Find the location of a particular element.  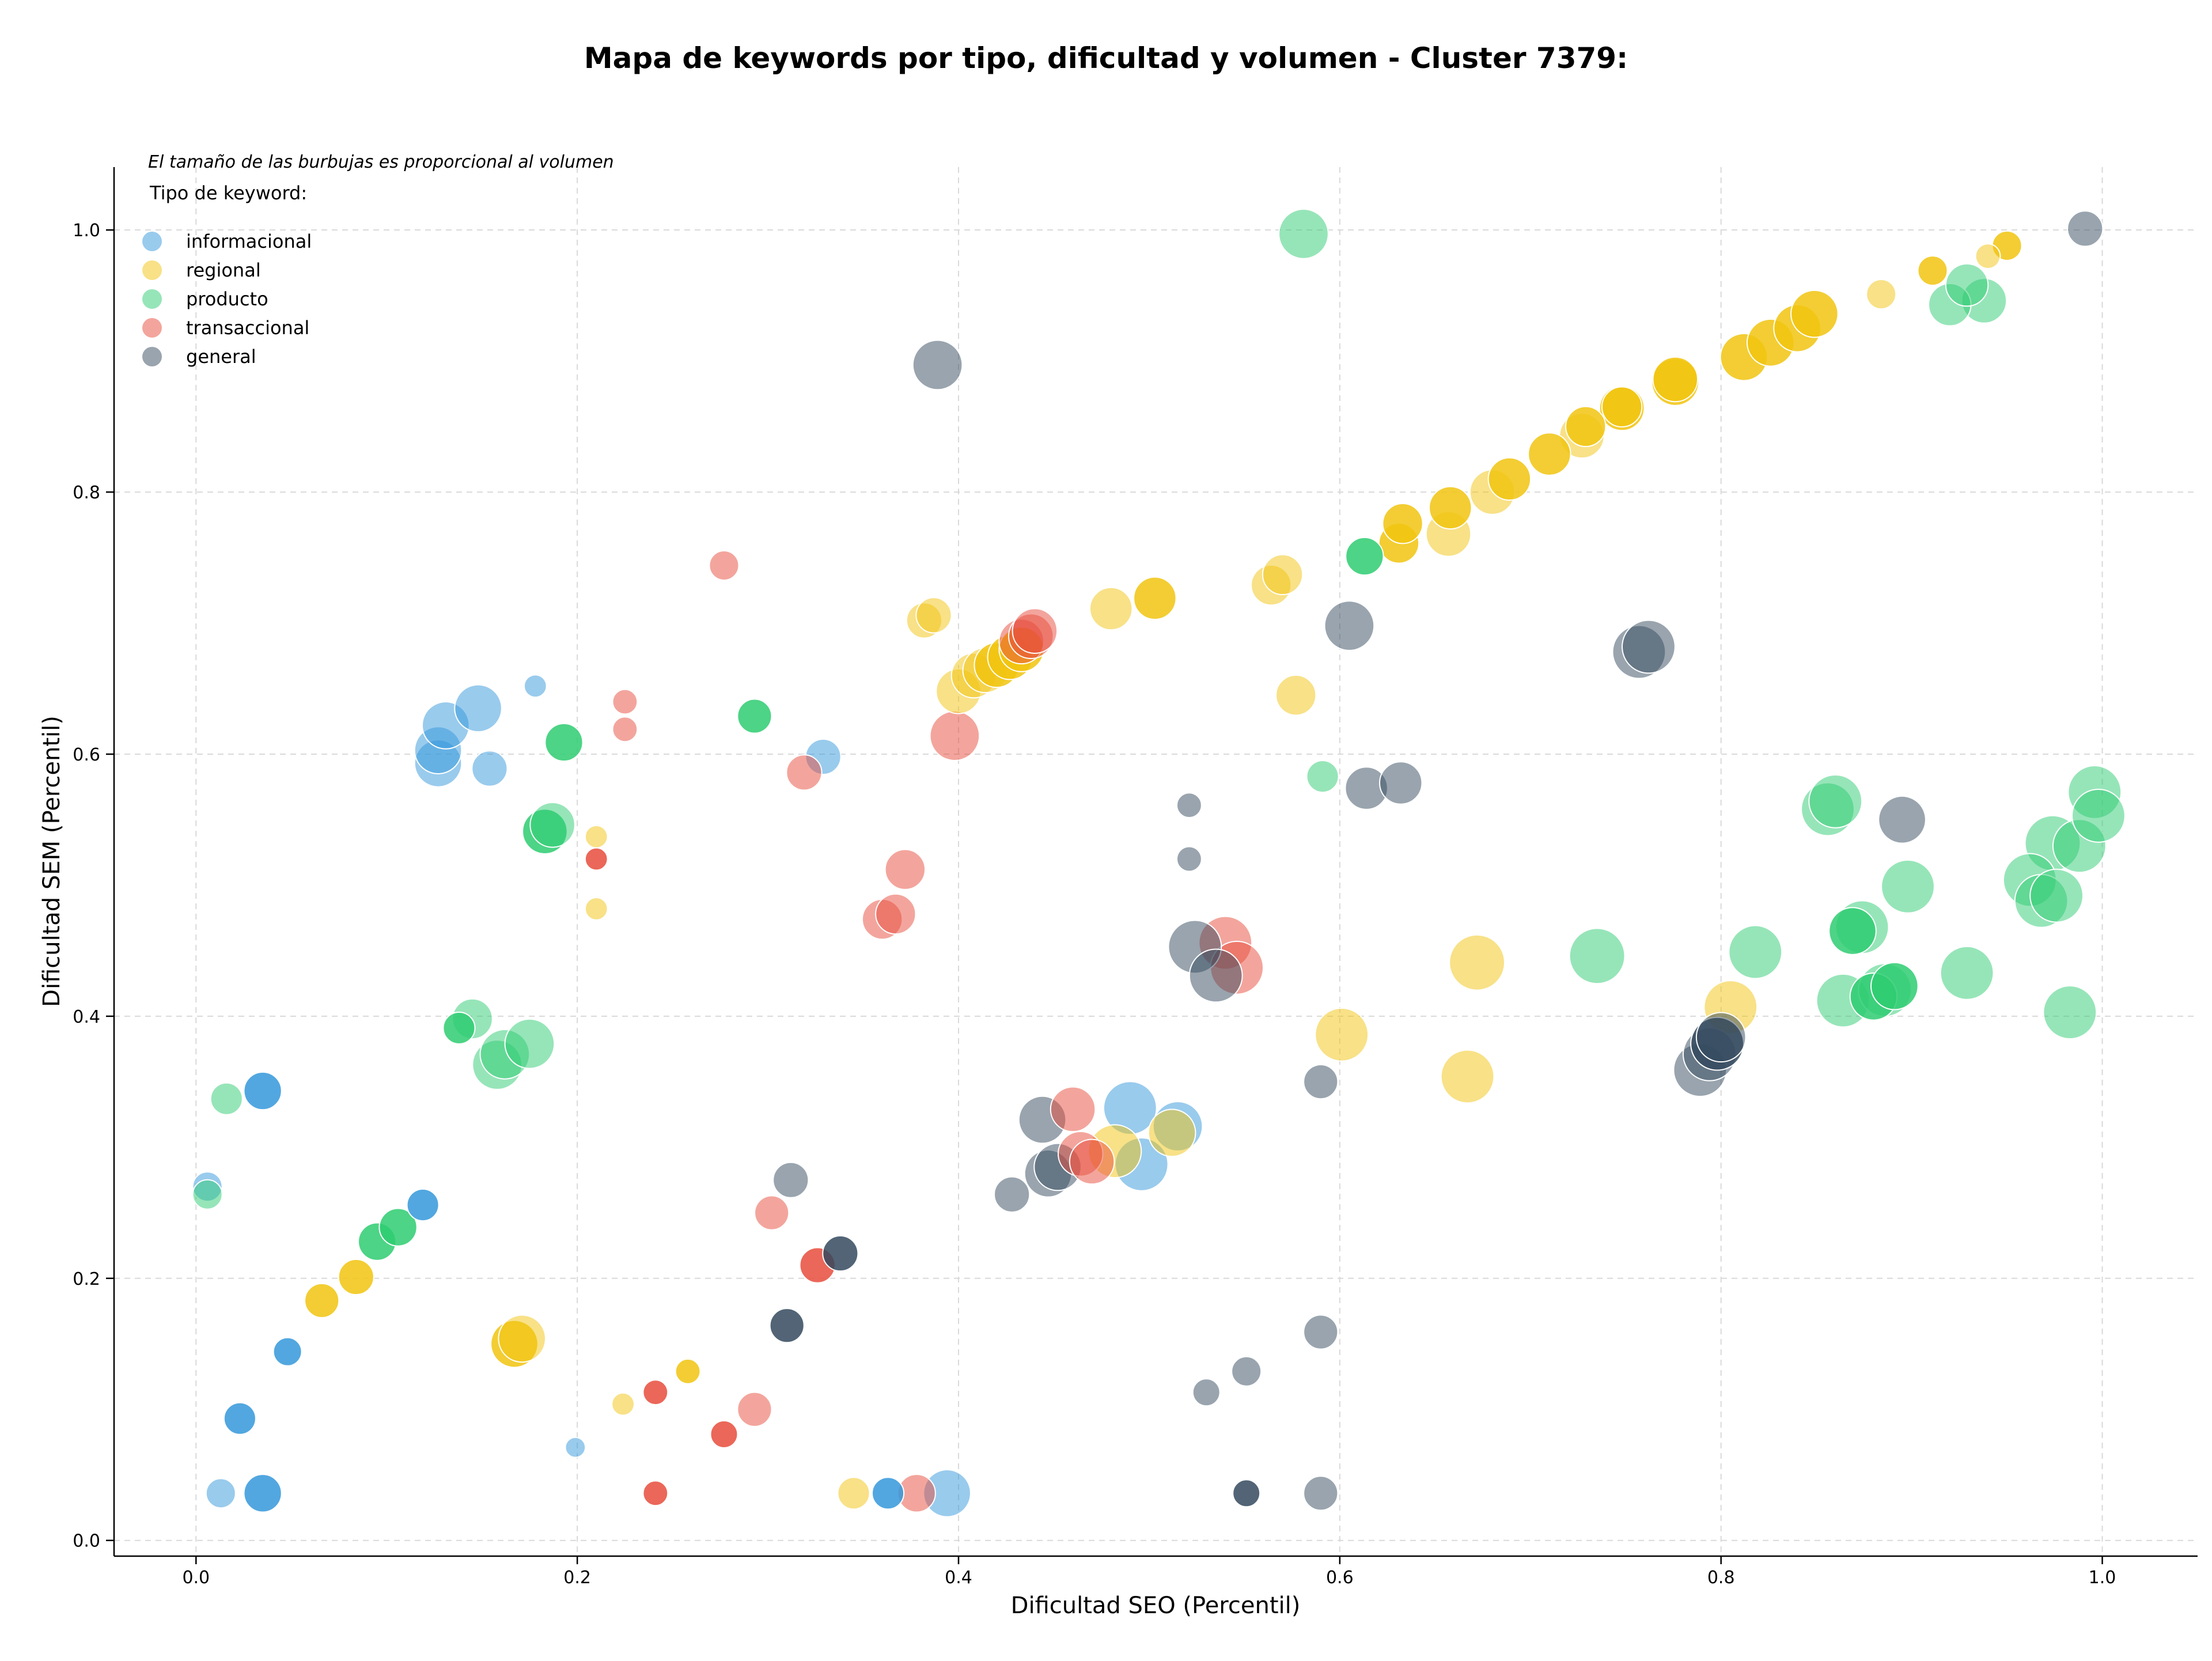

legend-title: Tipo de keyword: is located at coordinates (228, 193).